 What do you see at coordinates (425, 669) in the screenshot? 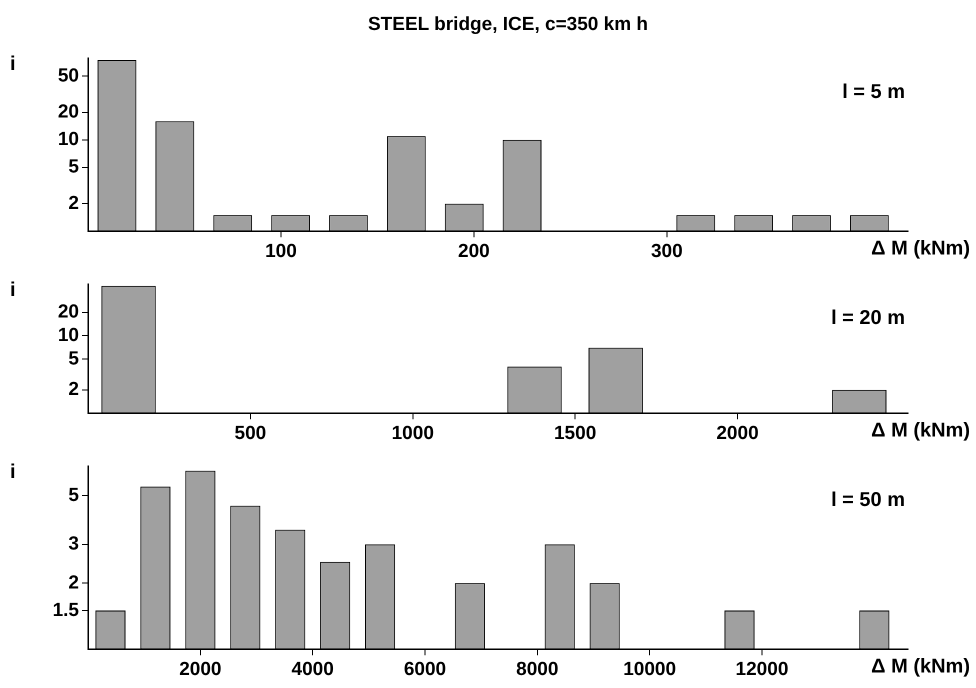
I see `x-tick-label: 6000` at bounding box center [425, 669].